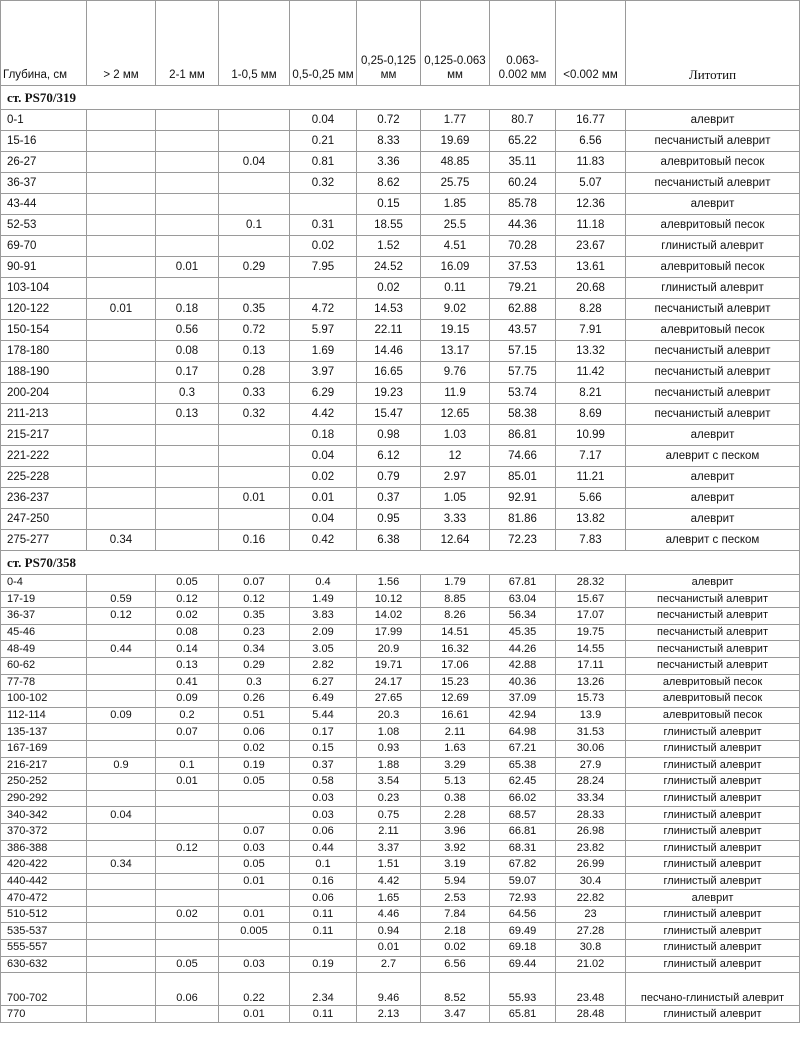  Describe the element at coordinates (187, 649) in the screenshot. I see `fraction-cell: 0.14` at that location.